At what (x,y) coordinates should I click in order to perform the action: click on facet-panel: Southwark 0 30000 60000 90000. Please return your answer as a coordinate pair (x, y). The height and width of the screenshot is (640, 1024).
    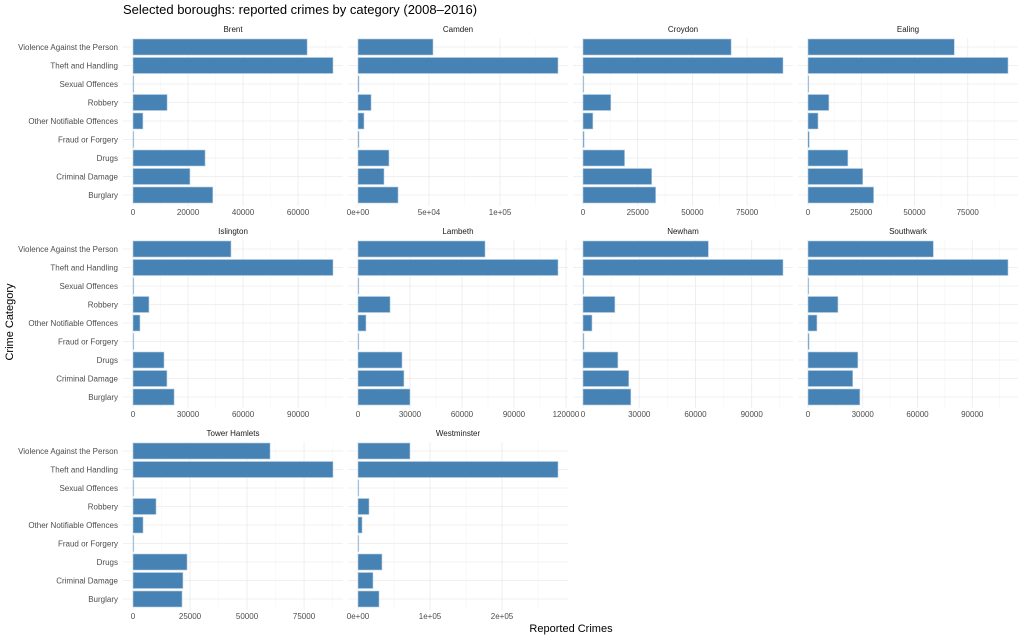
    Looking at the image, I should click on (908, 323).